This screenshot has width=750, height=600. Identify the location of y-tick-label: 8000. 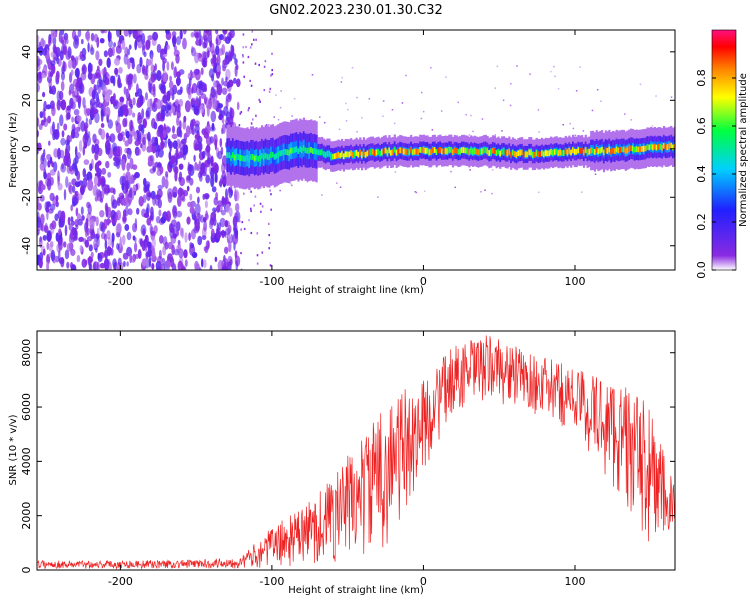
(26, 353).